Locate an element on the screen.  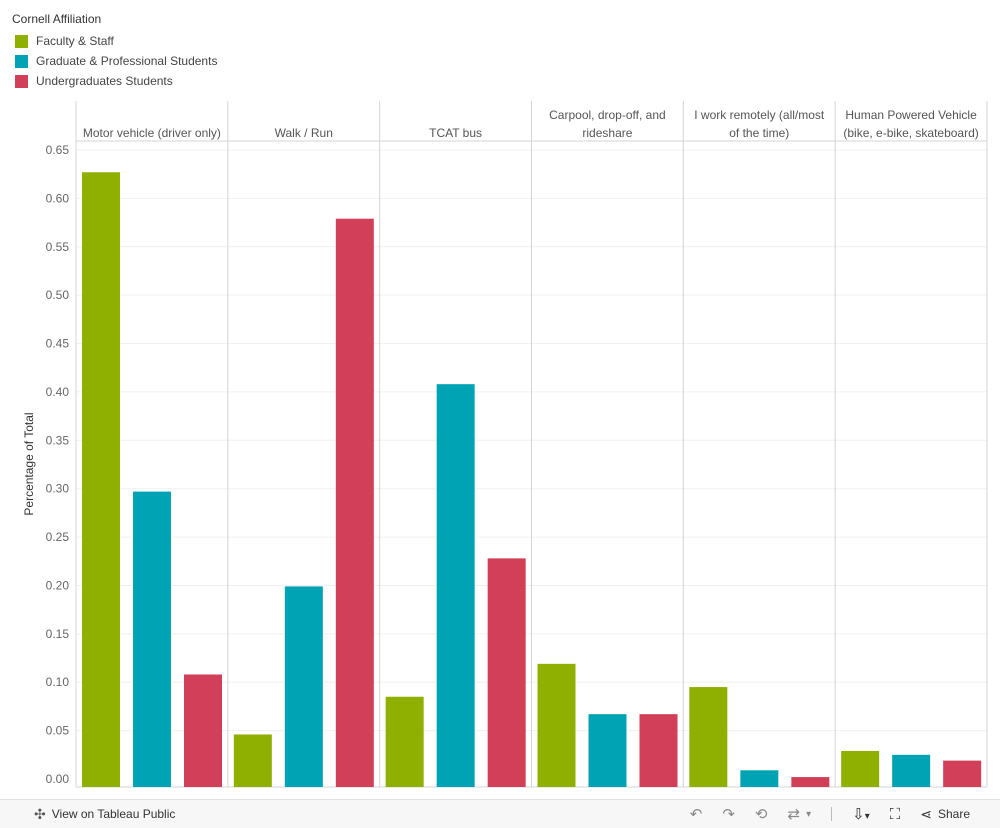
revert-icon: ⟲ is located at coordinates (761, 814).